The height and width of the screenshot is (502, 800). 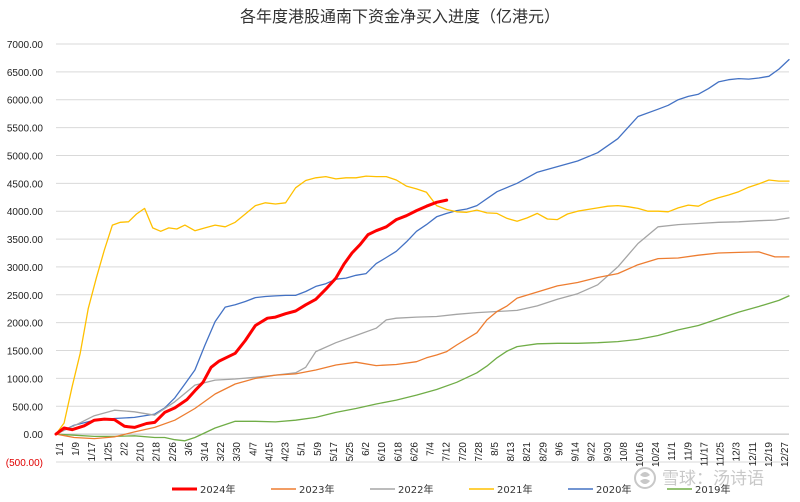 What do you see at coordinates (431, 449) in the screenshot?
I see `x-tick-label: 7/4` at bounding box center [431, 449].